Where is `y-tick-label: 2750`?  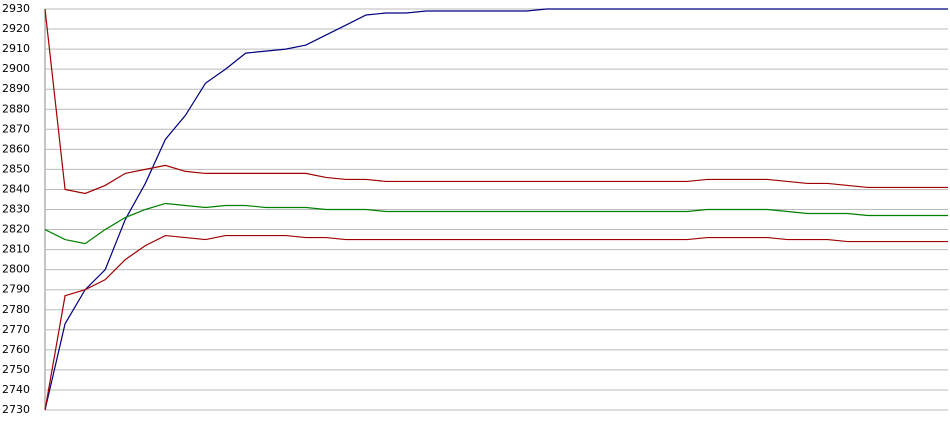
y-tick-label: 2750 is located at coordinates (16, 369).